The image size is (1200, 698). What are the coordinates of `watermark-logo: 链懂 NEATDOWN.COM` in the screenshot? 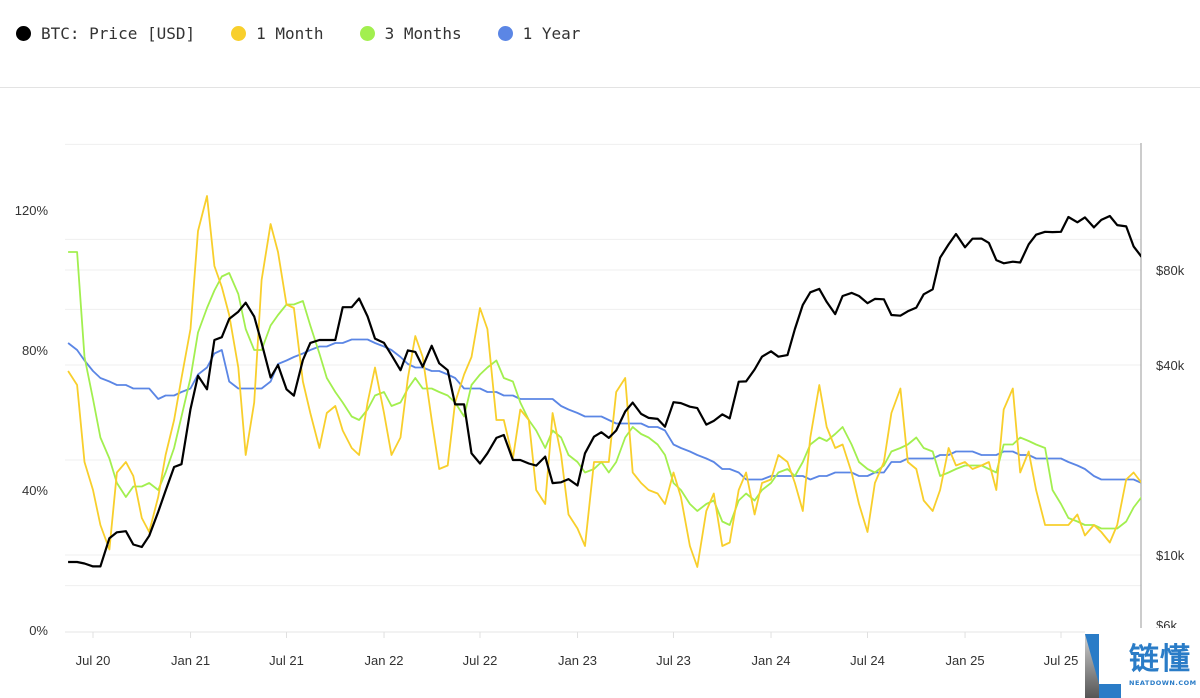 It's located at (1142, 663).